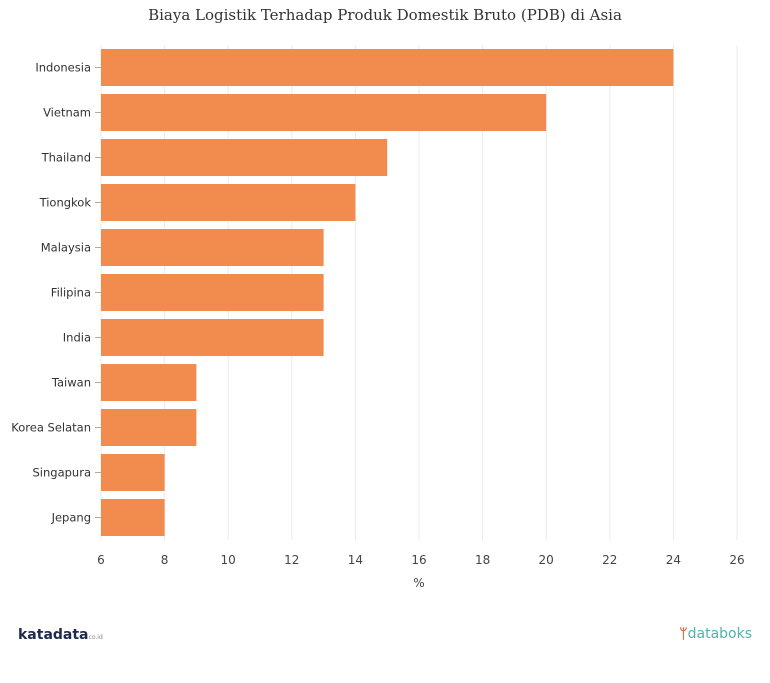 This screenshot has height=683, width=770. What do you see at coordinates (67, 113) in the screenshot?
I see `category-label: Vietnam` at bounding box center [67, 113].